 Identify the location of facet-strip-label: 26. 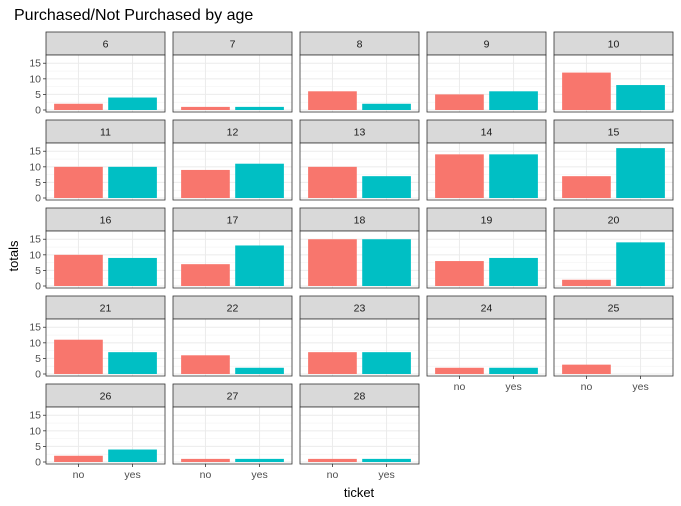
(106, 397).